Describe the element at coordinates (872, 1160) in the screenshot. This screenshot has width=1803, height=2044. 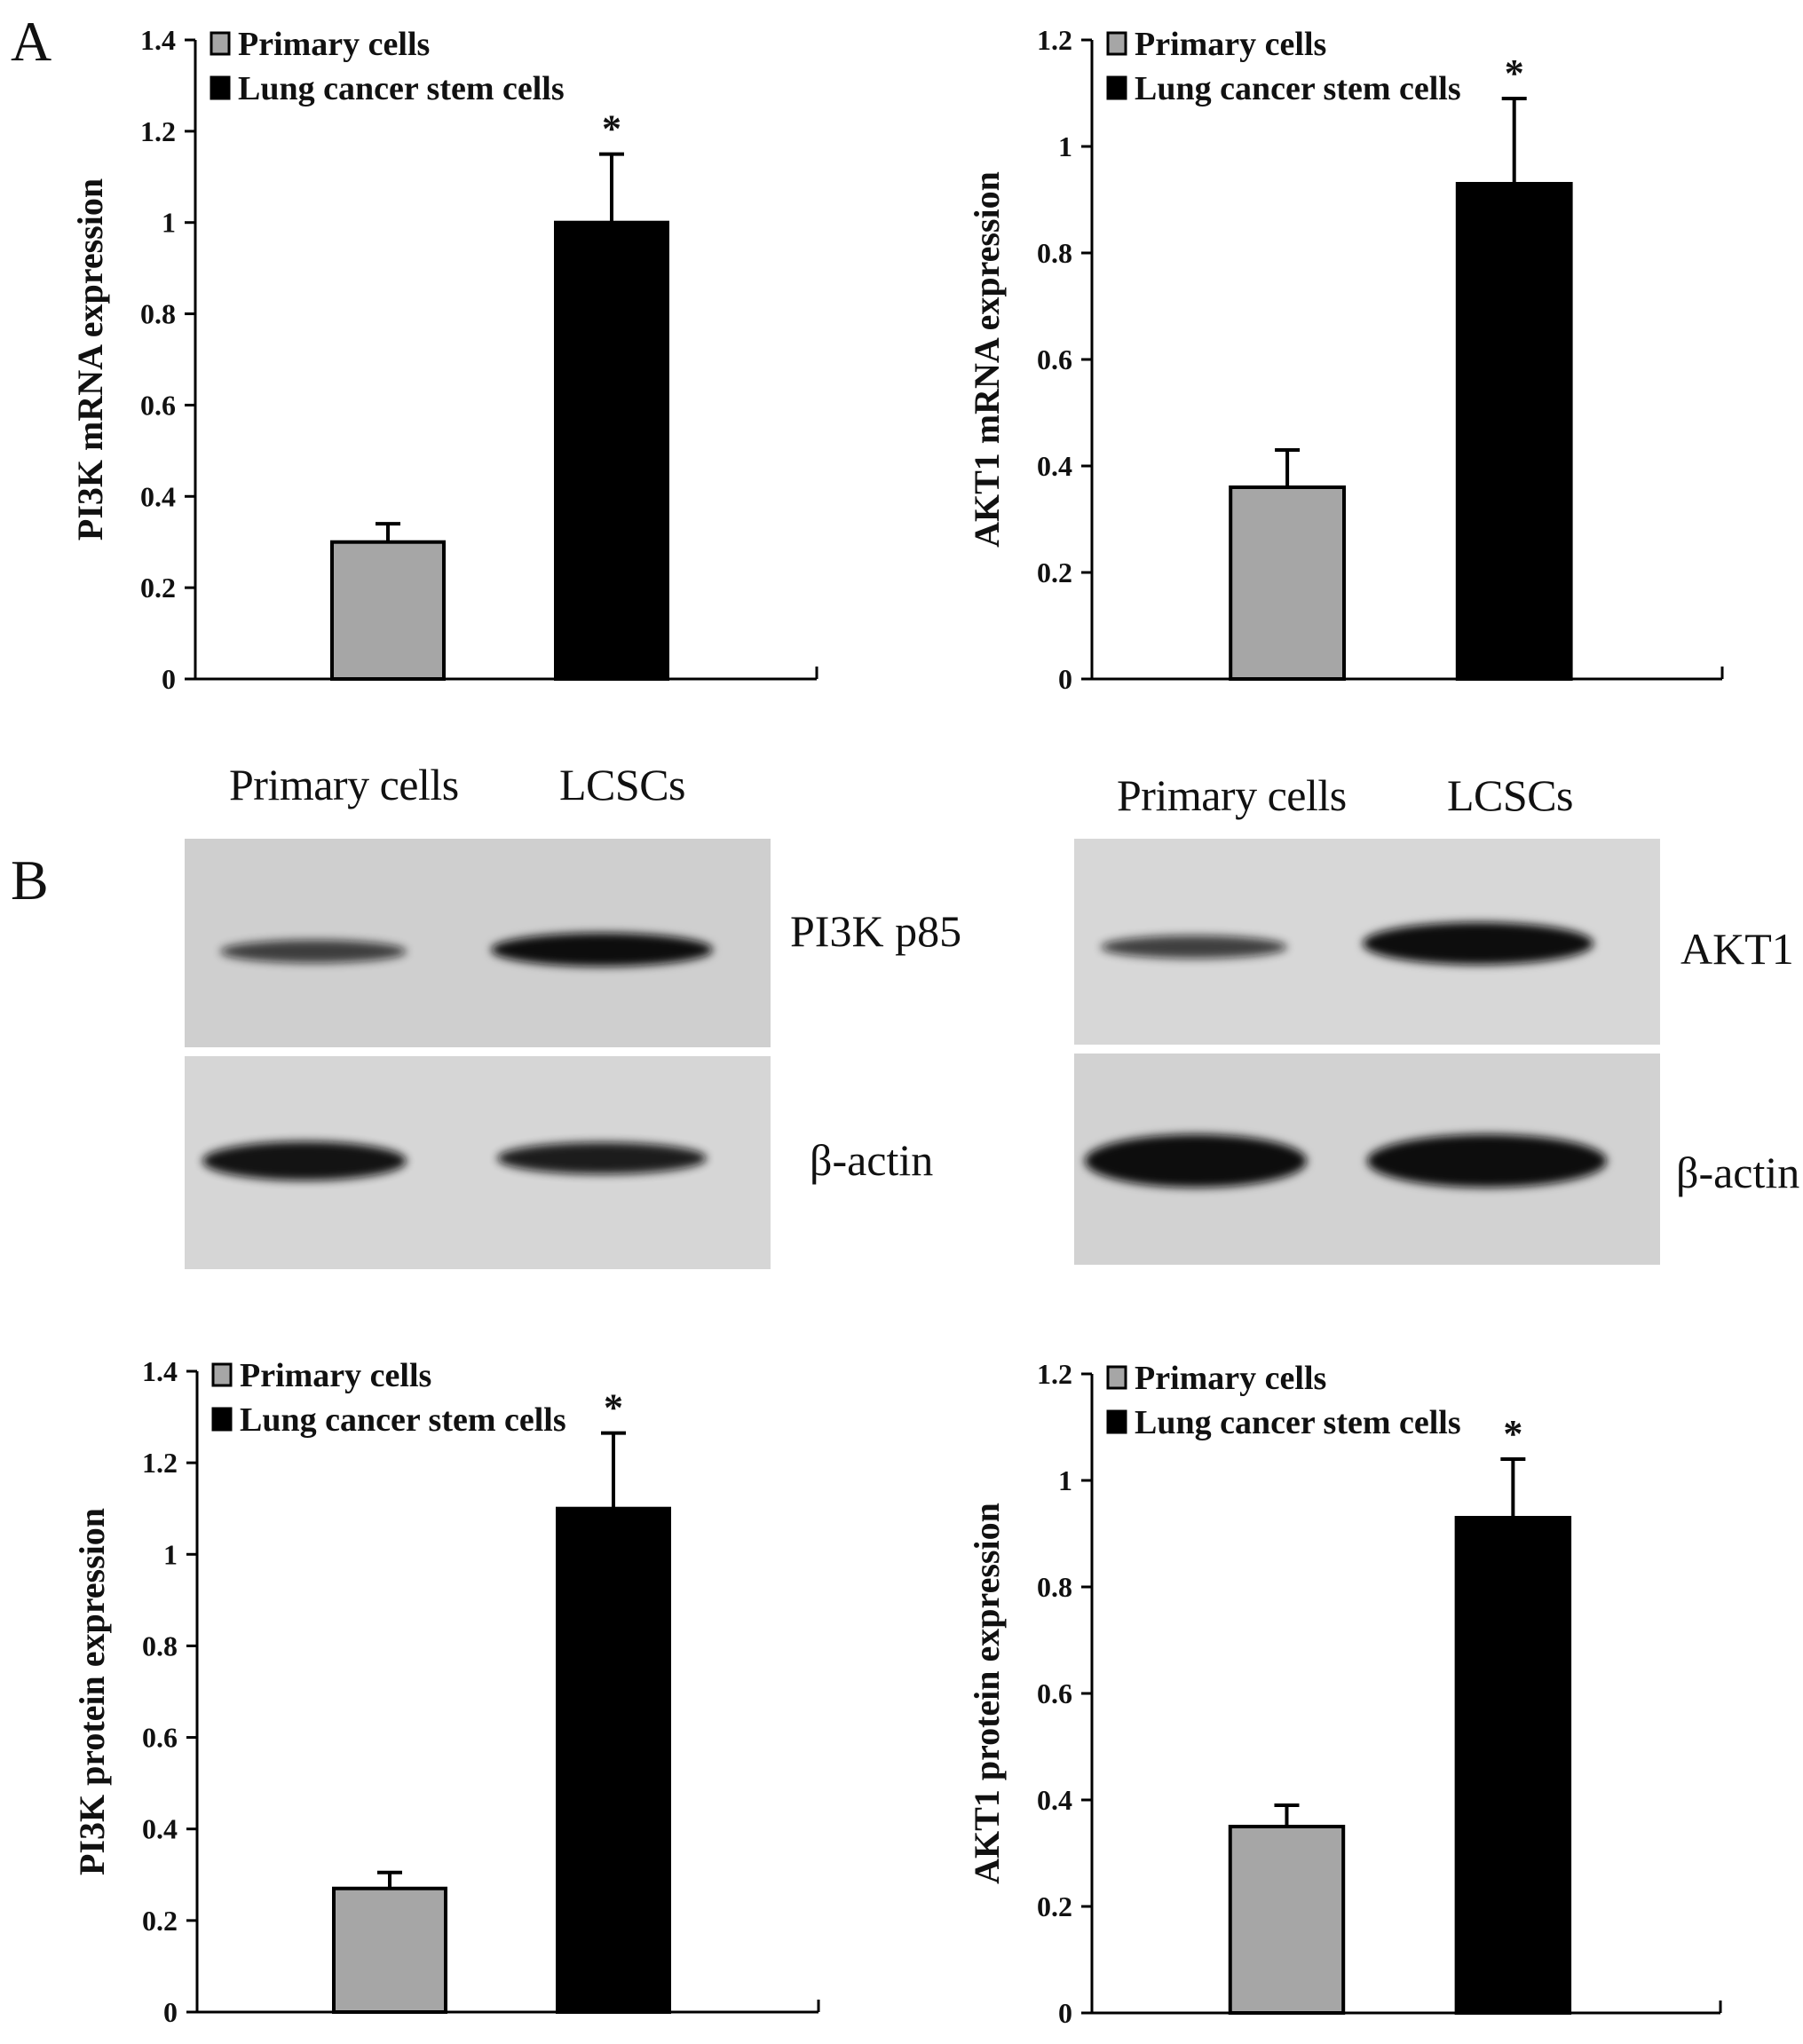
I see `blot1-loading-label: β-actin` at that location.